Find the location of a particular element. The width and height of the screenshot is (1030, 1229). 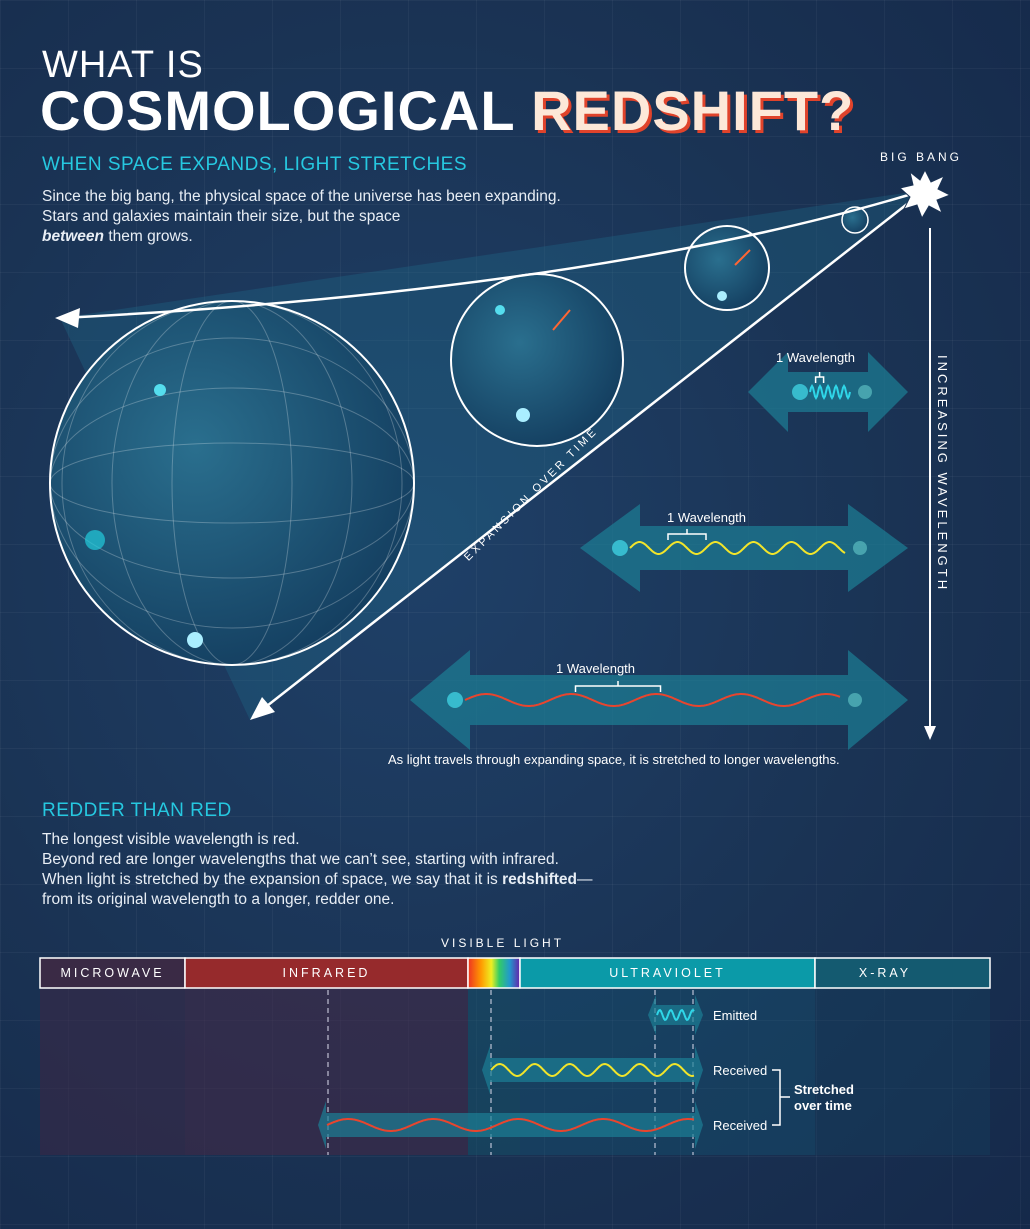

stretched-bracket is located at coordinates (781, 1097).